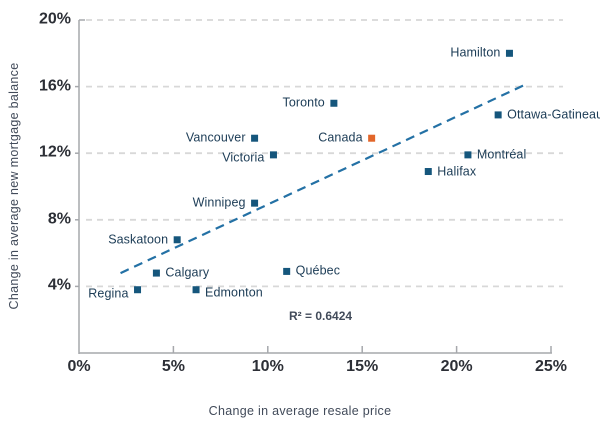 Image resolution: width=600 pixels, height=432 pixels. What do you see at coordinates (215, 137) in the screenshot?
I see `data-point-label: Vancouver` at bounding box center [215, 137].